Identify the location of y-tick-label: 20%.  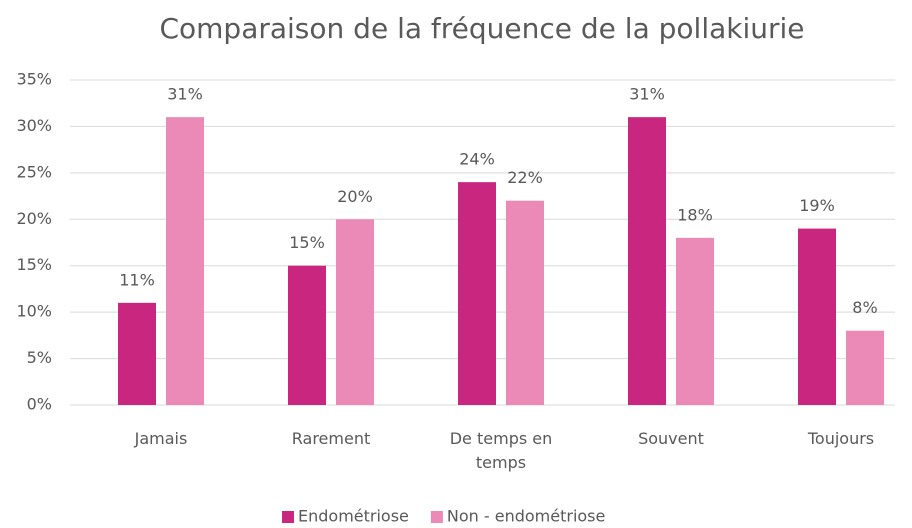
(34, 218).